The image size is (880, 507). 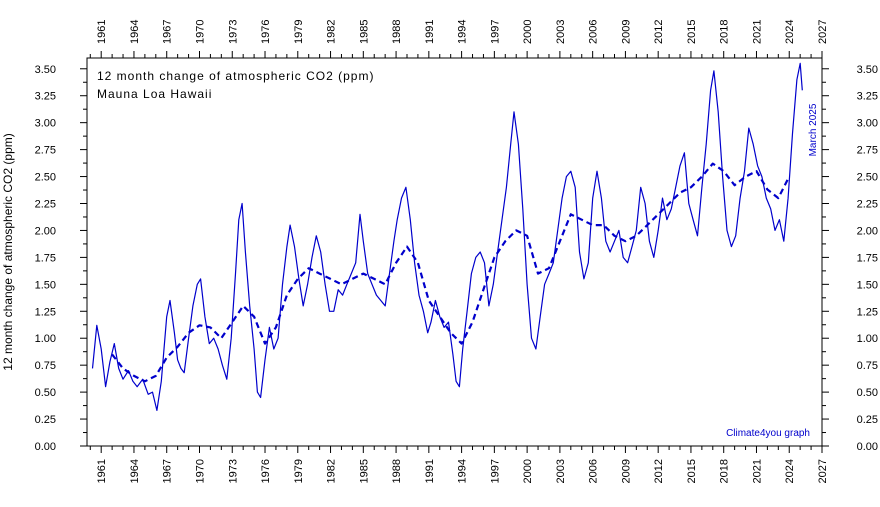 I want to click on x-tick-label-bottom: 1973, so click(x=233, y=471).